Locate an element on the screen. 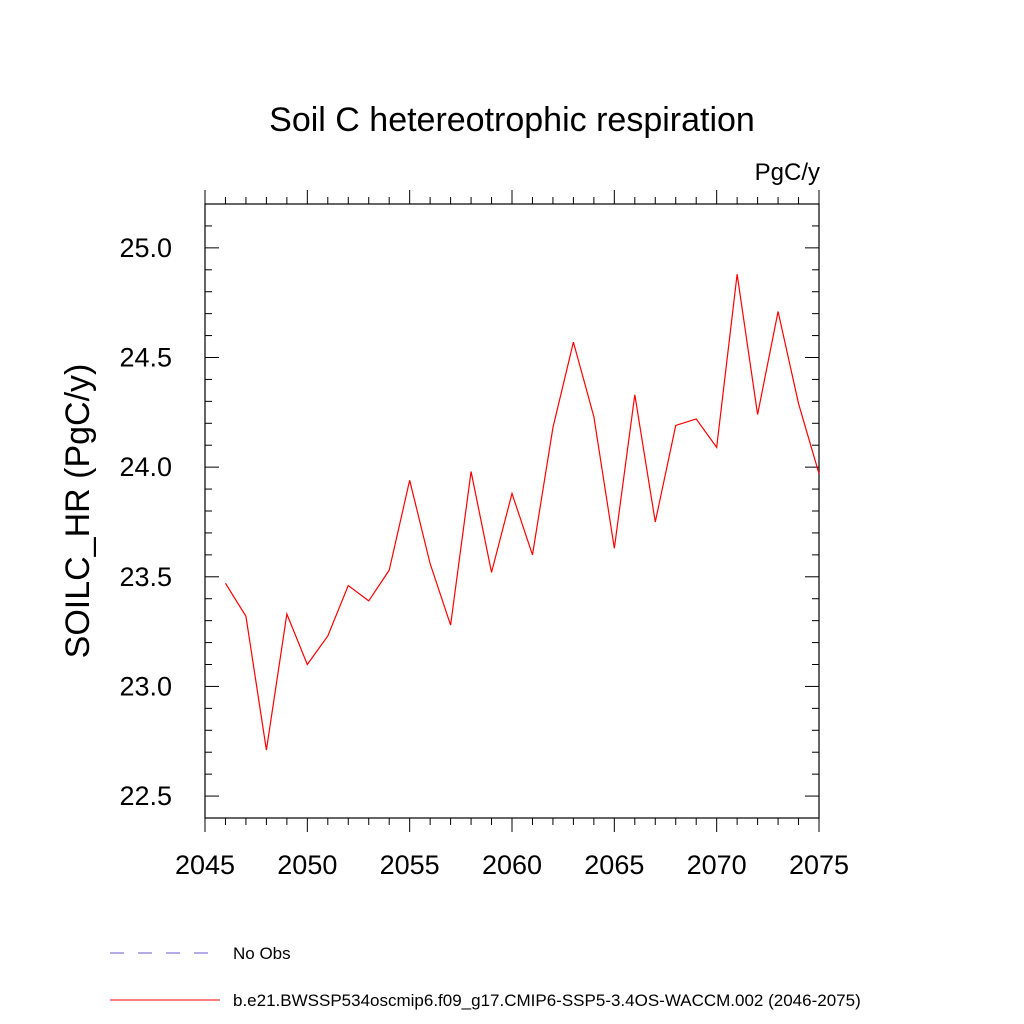 This screenshot has height=1024, width=1024. chart-title: Soil C hetereotrophic respiration is located at coordinates (512, 120).